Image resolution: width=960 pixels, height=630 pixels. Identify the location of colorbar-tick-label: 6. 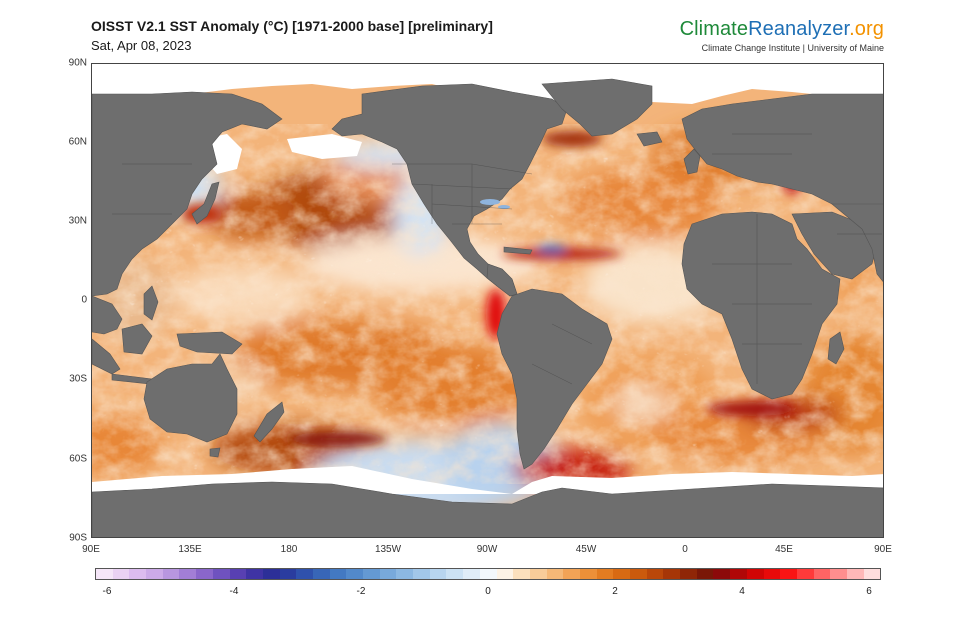
(869, 591).